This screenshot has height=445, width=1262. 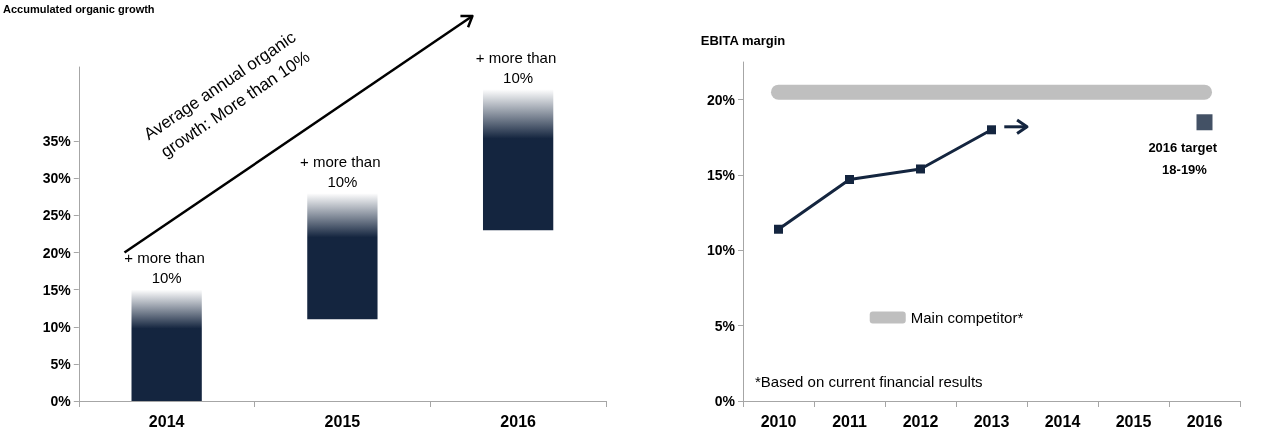 I want to click on legend-label: Main competitor*, so click(x=967, y=317).